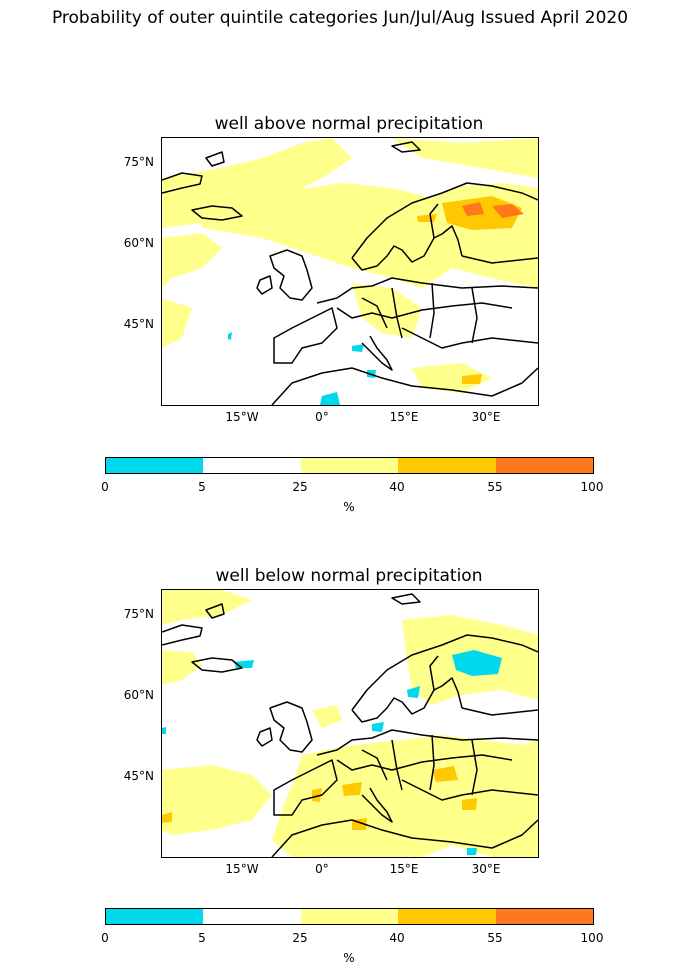 The image size is (680, 976). I want to click on colorbar-above, so click(349, 465).